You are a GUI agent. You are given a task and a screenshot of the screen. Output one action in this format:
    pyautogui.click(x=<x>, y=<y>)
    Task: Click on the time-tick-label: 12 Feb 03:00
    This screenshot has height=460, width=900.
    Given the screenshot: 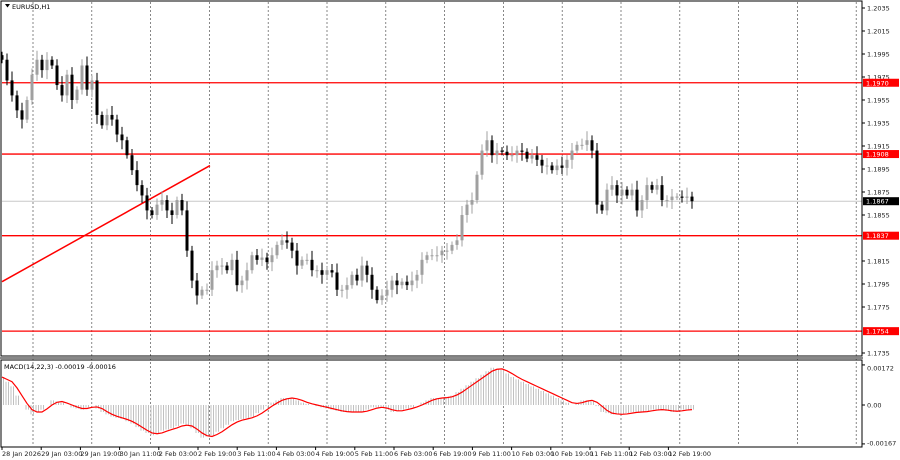 What is the action you would take?
    pyautogui.click(x=650, y=454)
    